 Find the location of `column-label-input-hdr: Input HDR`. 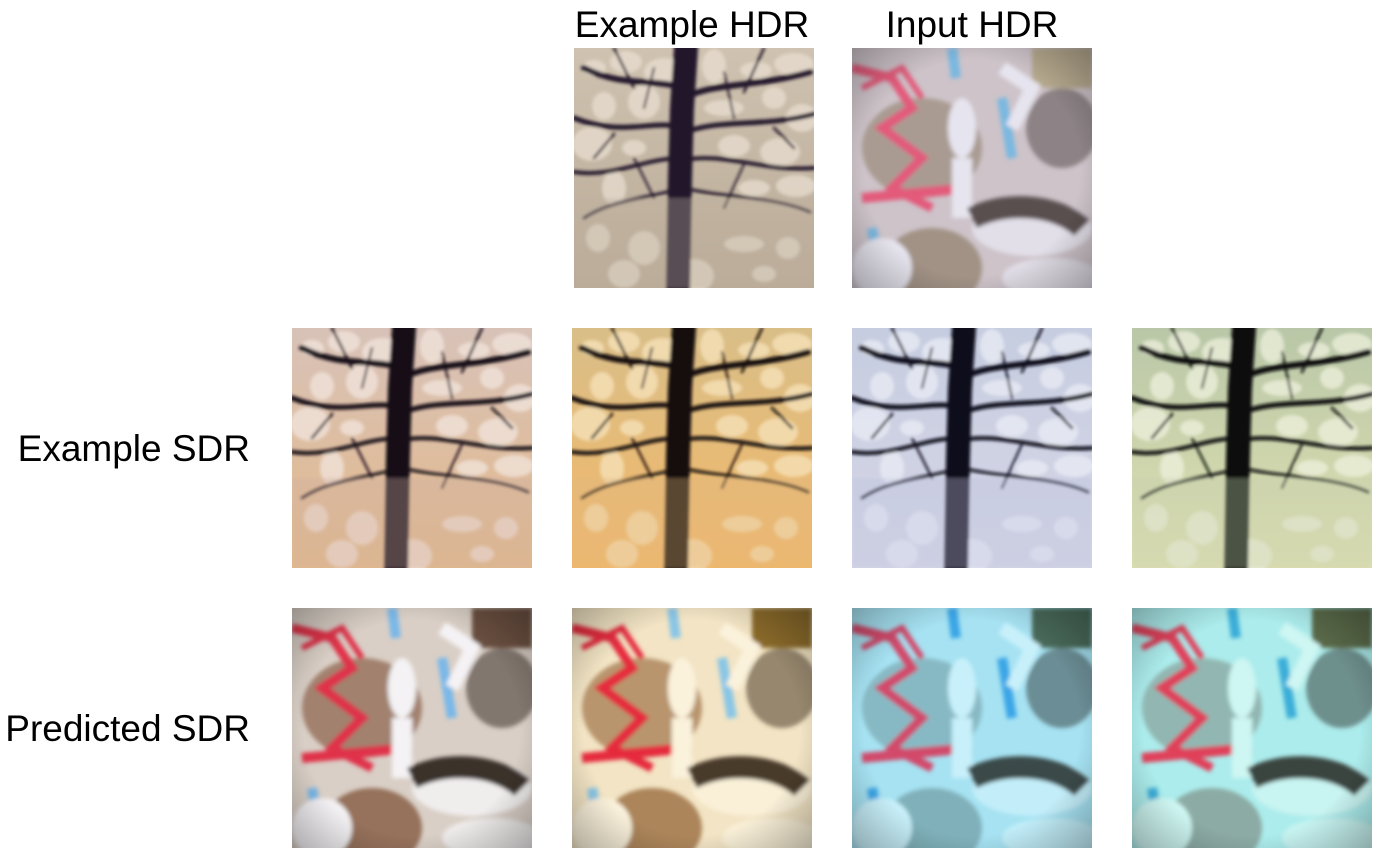

column-label-input-hdr: Input HDR is located at coordinates (972, 24).